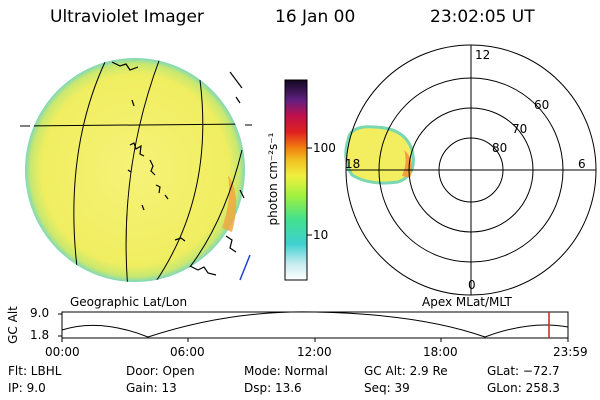 The width and height of the screenshot is (600, 400). Describe the element at coordinates (187, 352) in the screenshot. I see `timeline-xtick-0600: 06:00` at that location.